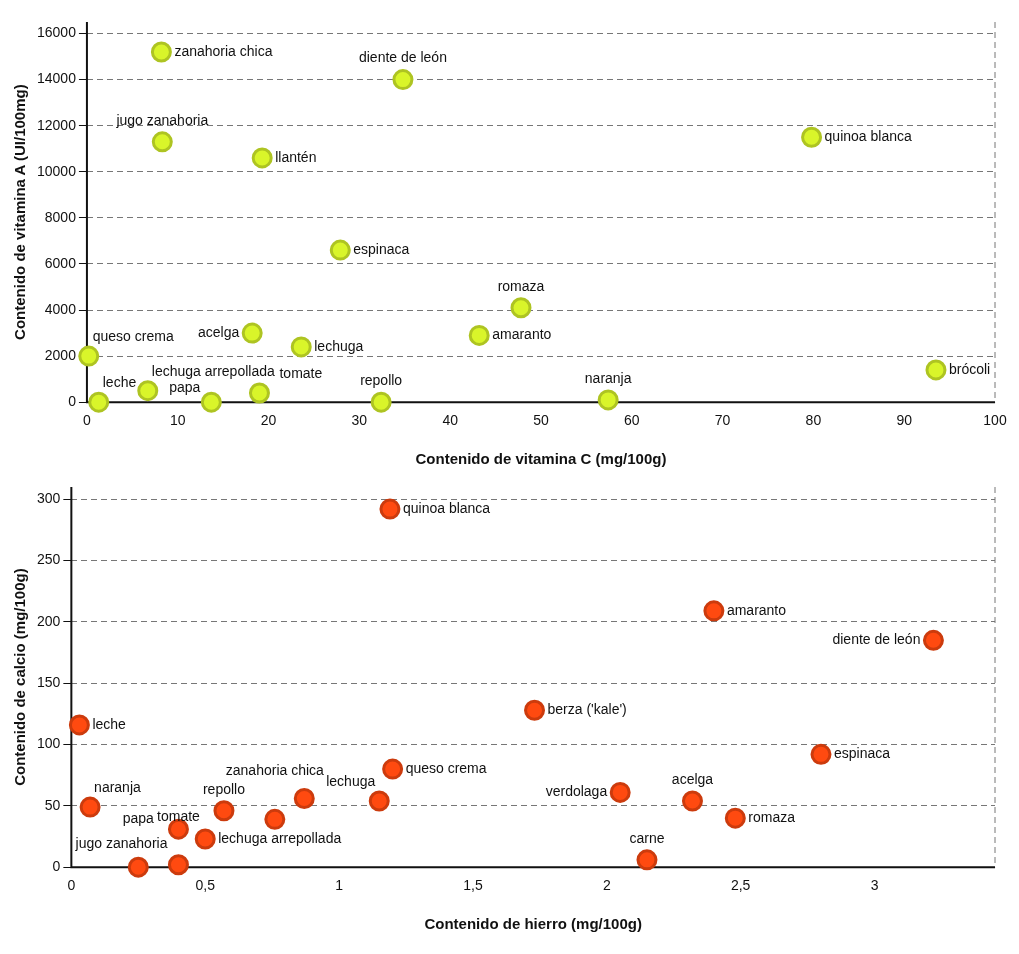 This screenshot has height=954, width=1019. I want to click on annotation: papa, so click(185, 386).